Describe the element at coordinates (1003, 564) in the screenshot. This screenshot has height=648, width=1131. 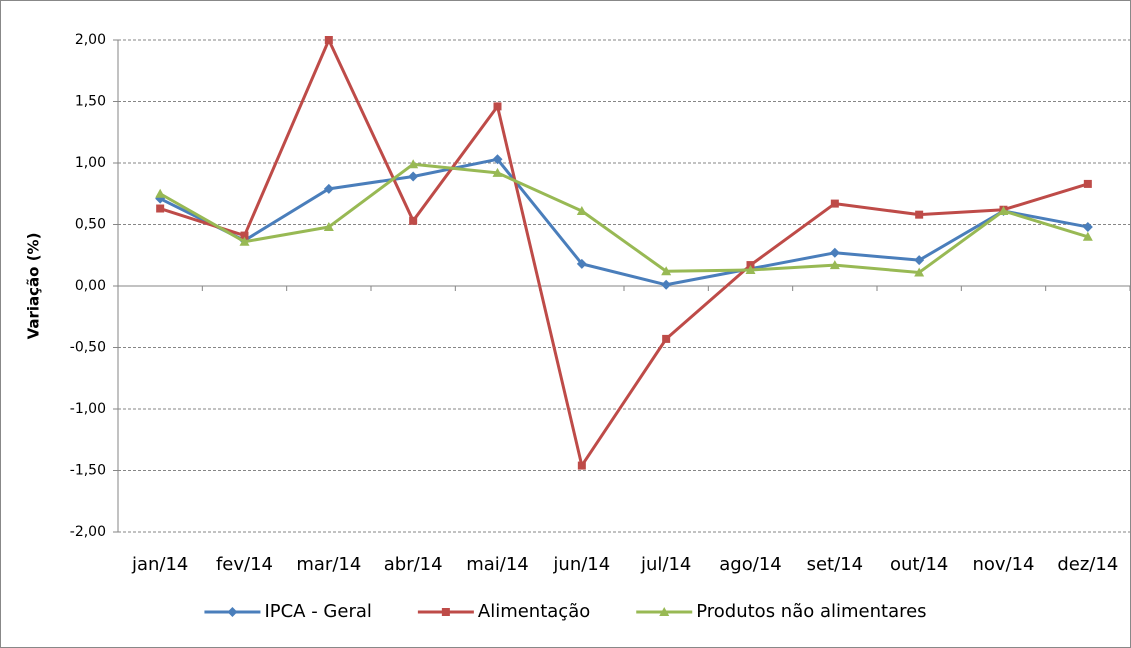
I see `x-tick-label: nov/14` at that location.